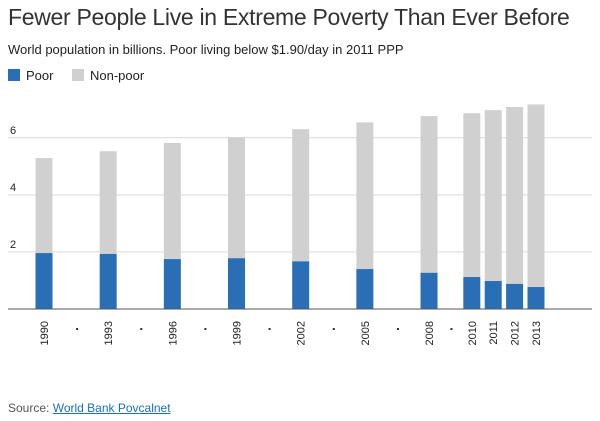 This screenshot has height=421, width=600. What do you see at coordinates (301, 195) in the screenshot?
I see `bar-nonpoor-2002` at bounding box center [301, 195].